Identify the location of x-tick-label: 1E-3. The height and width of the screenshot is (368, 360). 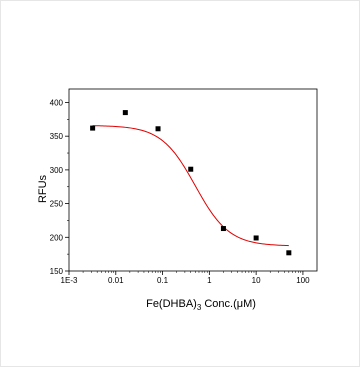
(69, 280).